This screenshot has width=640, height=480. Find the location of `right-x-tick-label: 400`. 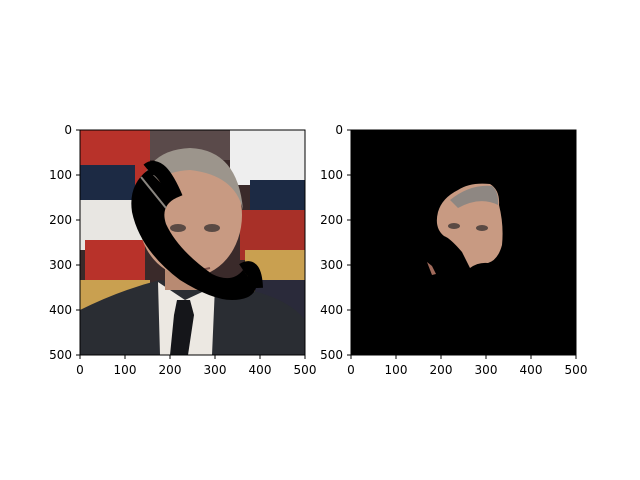

right-x-tick-label: 400 is located at coordinates (531, 370).